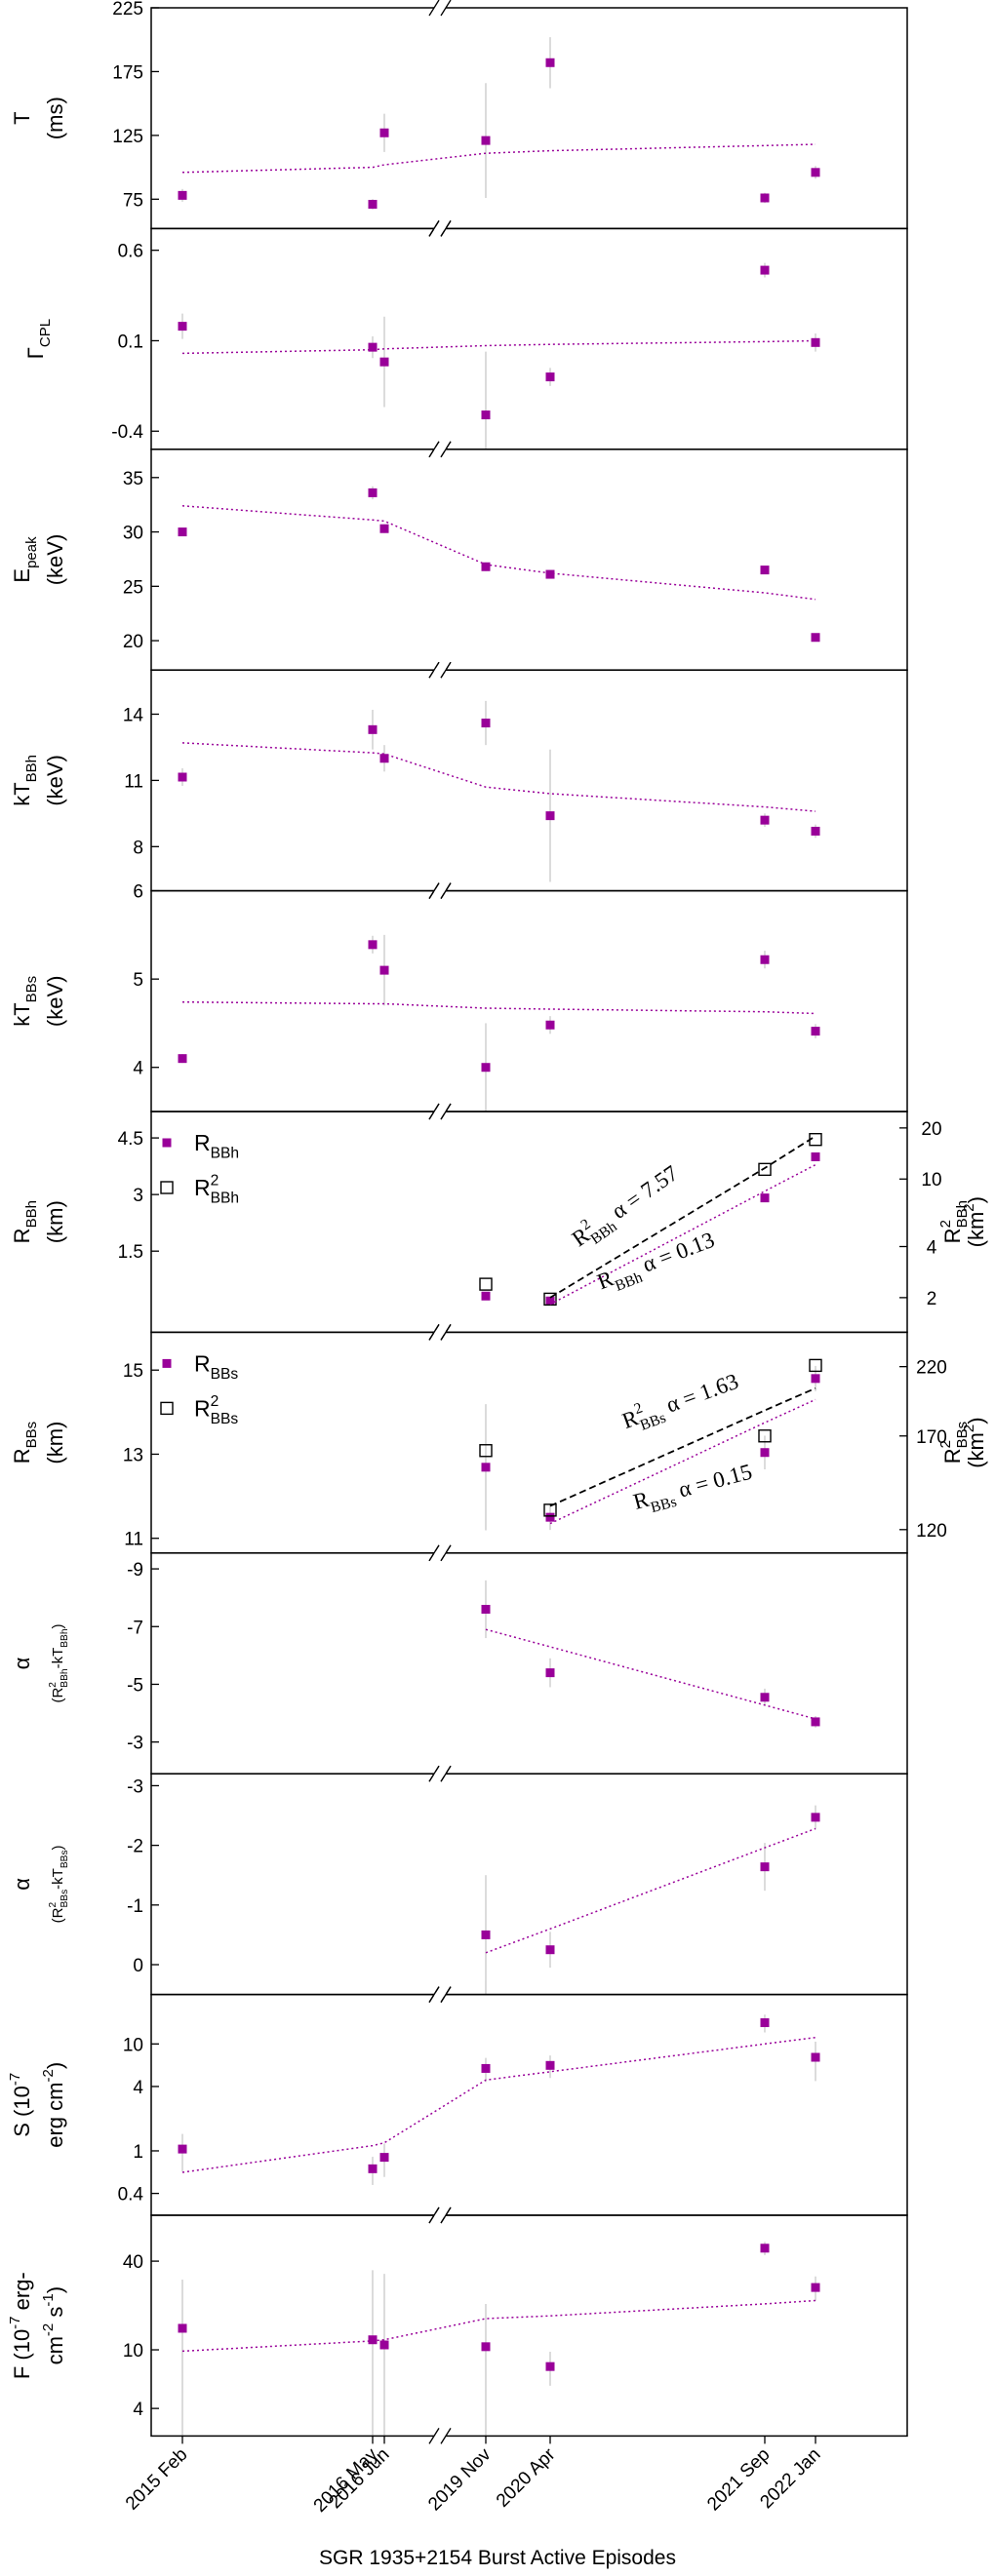  What do you see at coordinates (133, 642) in the screenshot?
I see `y-tick-label: 20` at bounding box center [133, 642].